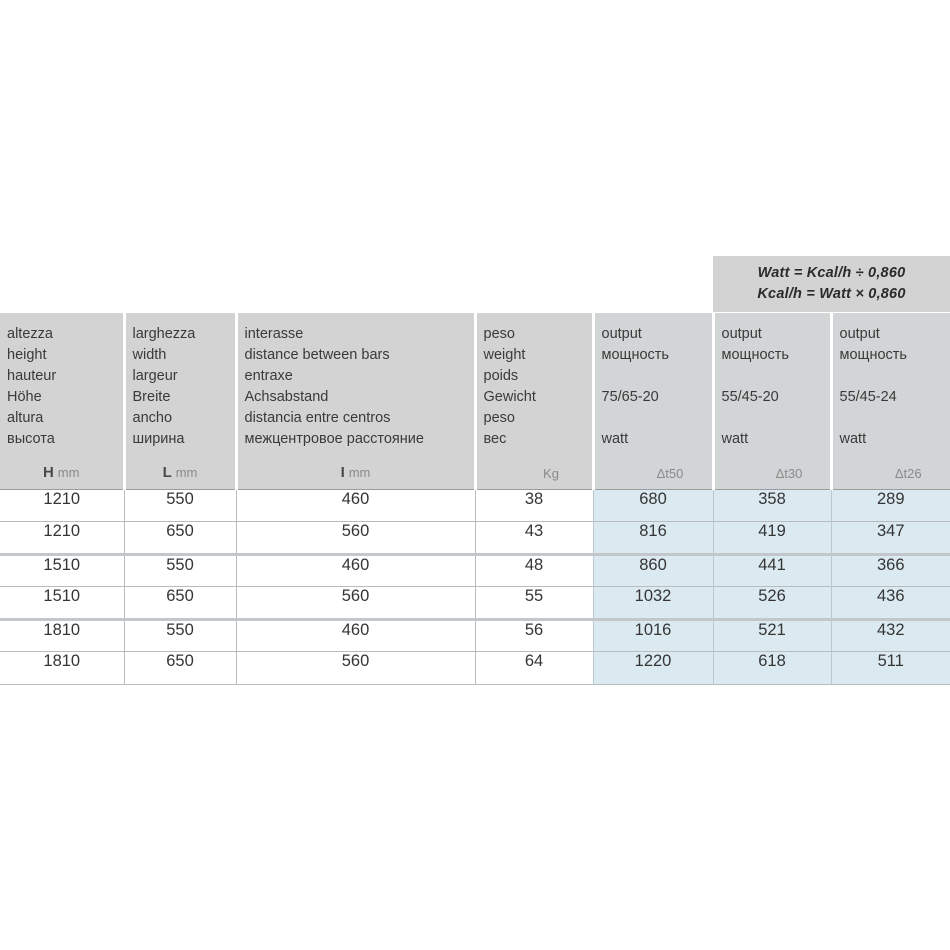 This screenshot has width=950, height=950. What do you see at coordinates (890, 537) in the screenshot?
I see `cell-output_55_45_24: 347` at bounding box center [890, 537].